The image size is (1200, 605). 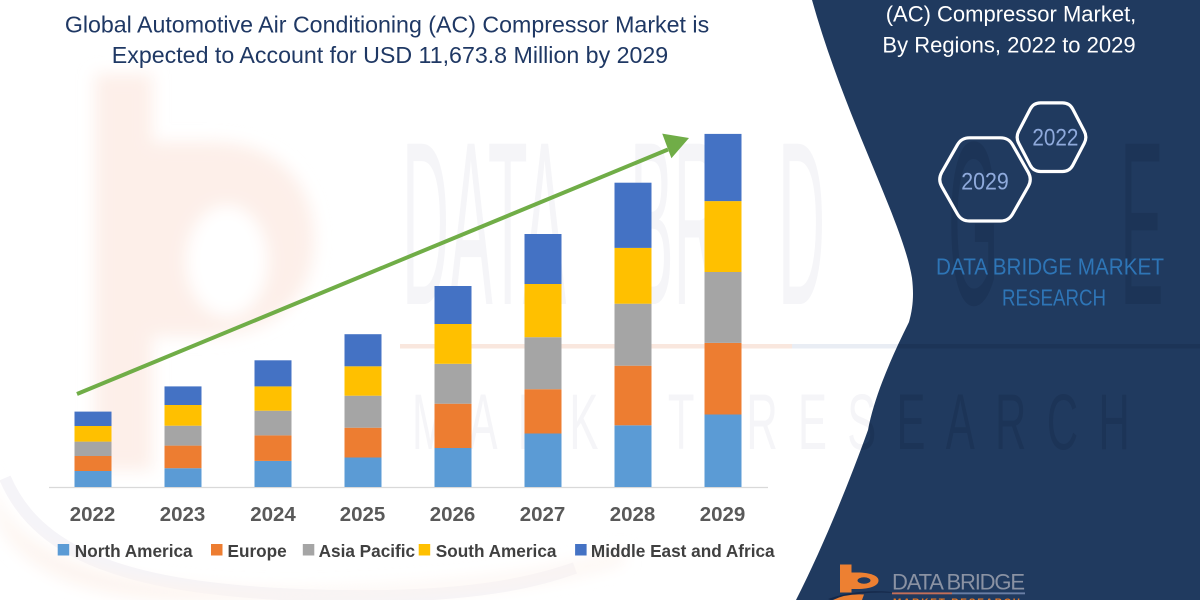 What do you see at coordinates (1050, 267) in the screenshot?
I see `svg-text: DATA BRIDGE MARKET` at bounding box center [1050, 267].